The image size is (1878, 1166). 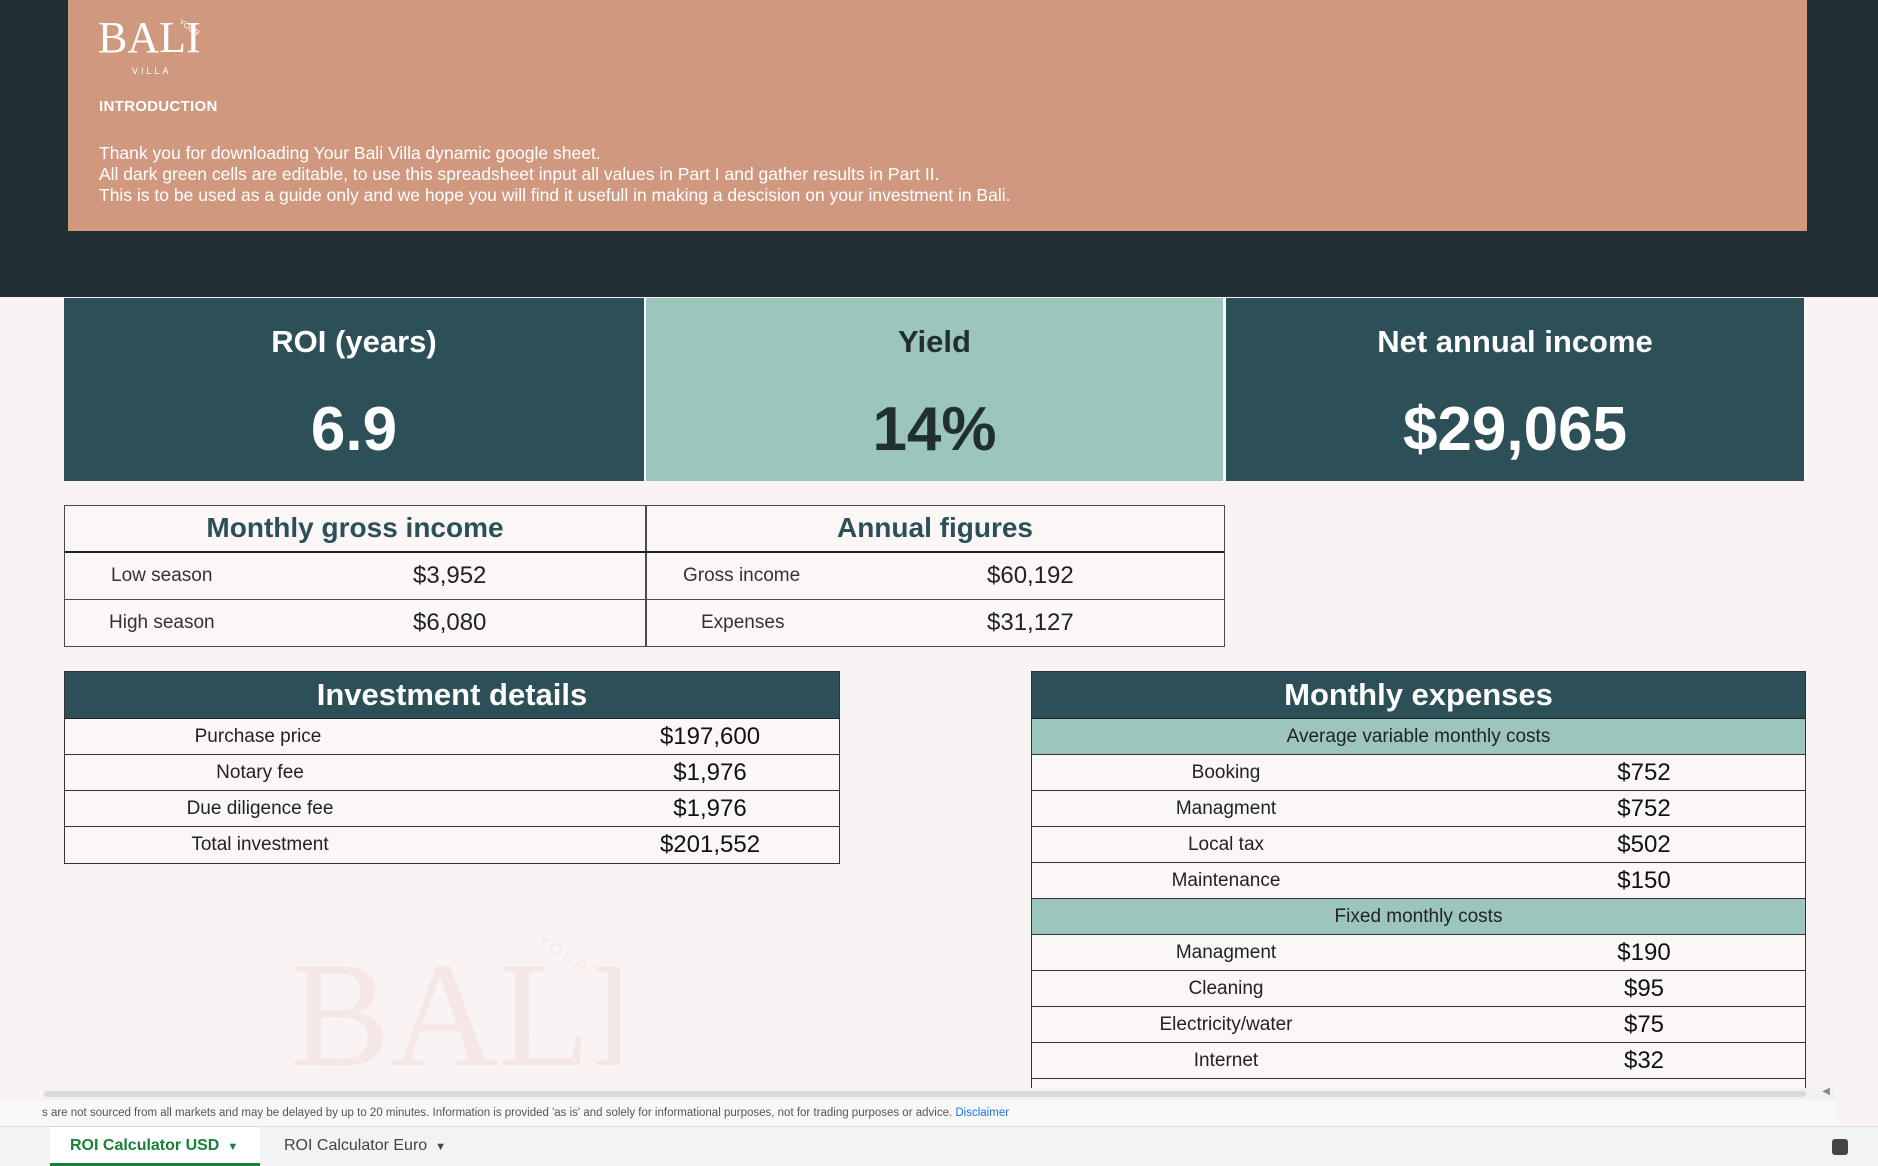 I want to click on cell-label: High season, so click(x=162, y=622).